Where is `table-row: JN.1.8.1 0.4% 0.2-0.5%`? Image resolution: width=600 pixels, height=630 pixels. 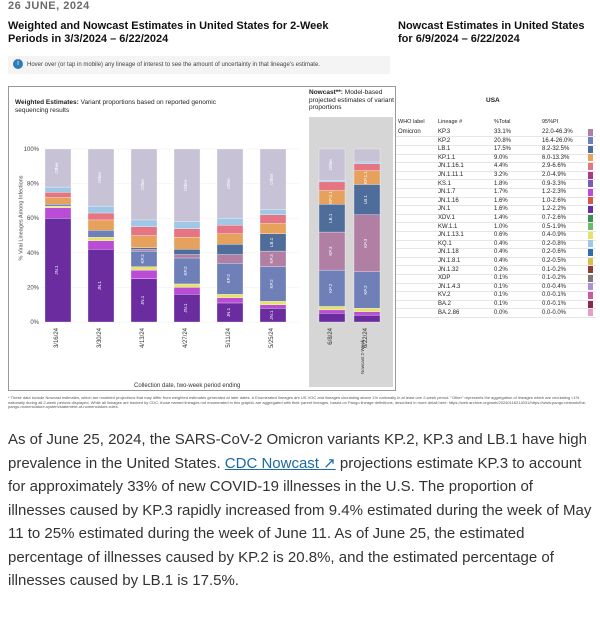 table-row: JN.1.8.1 0.4% 0.2-0.5% is located at coordinates (496, 262).